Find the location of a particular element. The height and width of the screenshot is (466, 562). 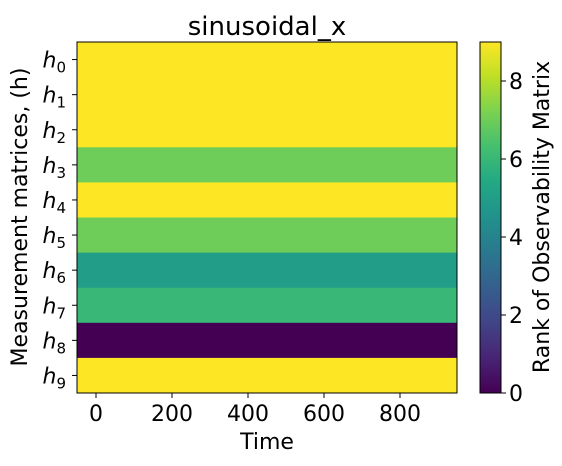

y-tick-label-h9: h9 is located at coordinates (55, 378).